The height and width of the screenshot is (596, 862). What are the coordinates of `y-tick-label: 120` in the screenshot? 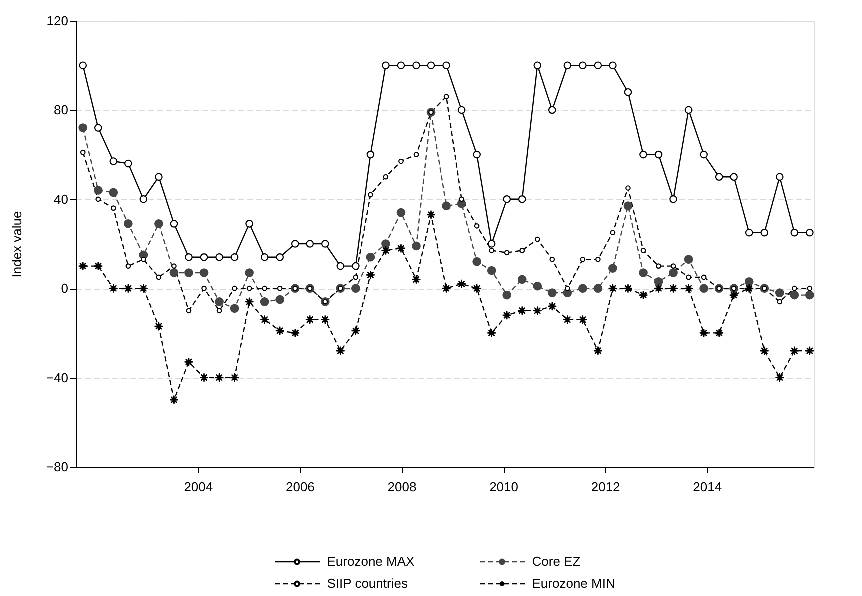 It's located at (57, 21).